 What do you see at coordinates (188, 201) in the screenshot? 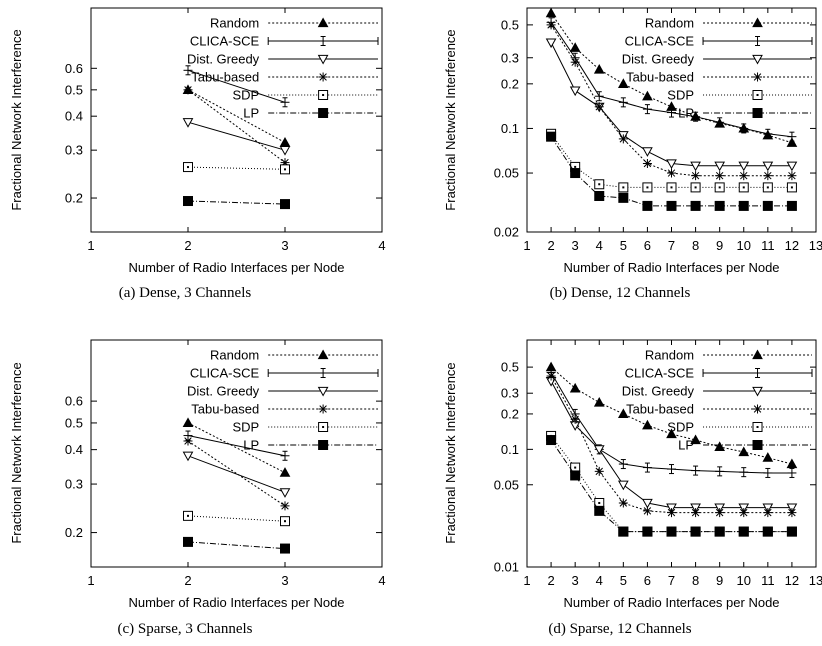
I see `chart-a-point-lp` at bounding box center [188, 201].